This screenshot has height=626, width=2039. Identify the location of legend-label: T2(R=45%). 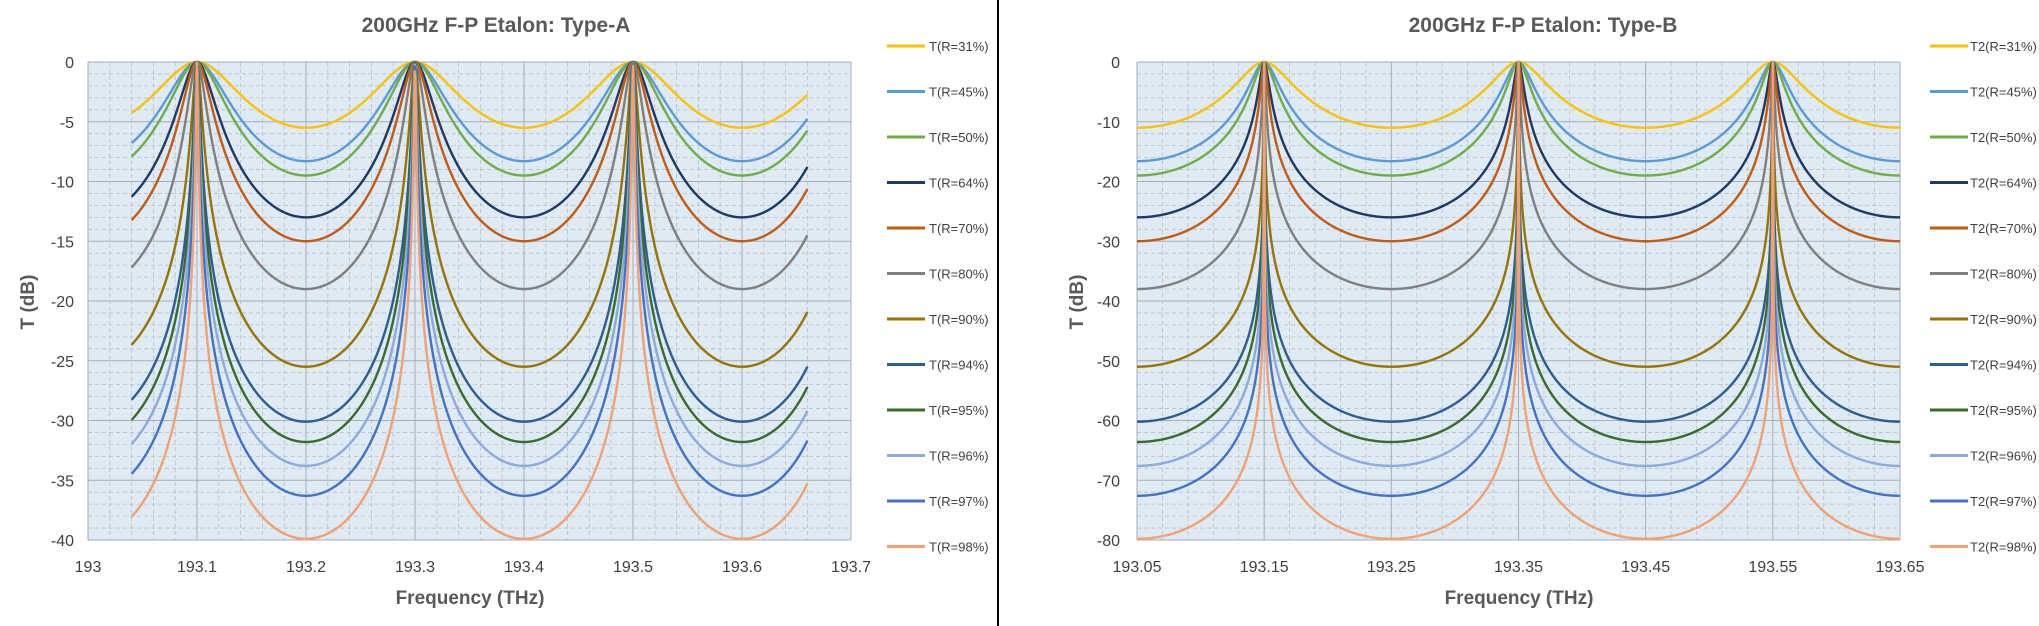
(2003, 92).